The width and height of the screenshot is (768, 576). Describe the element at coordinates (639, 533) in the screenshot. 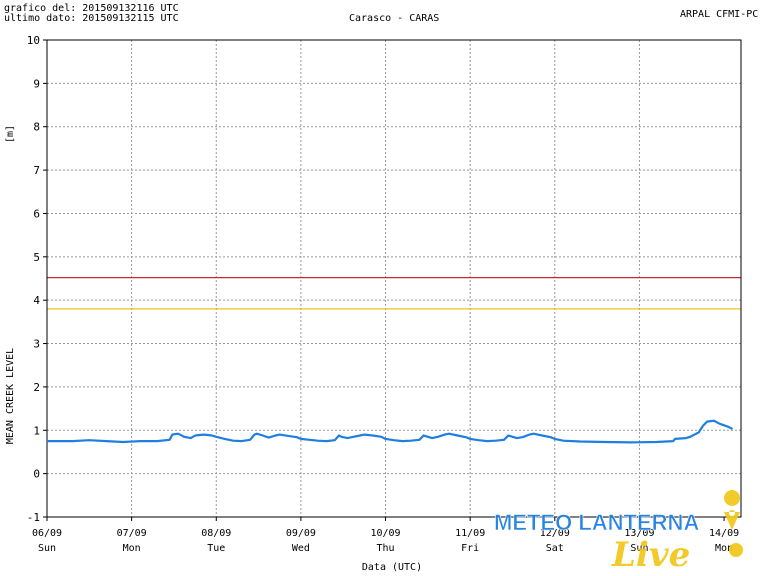

I see `x-tick-date: 13/09` at that location.